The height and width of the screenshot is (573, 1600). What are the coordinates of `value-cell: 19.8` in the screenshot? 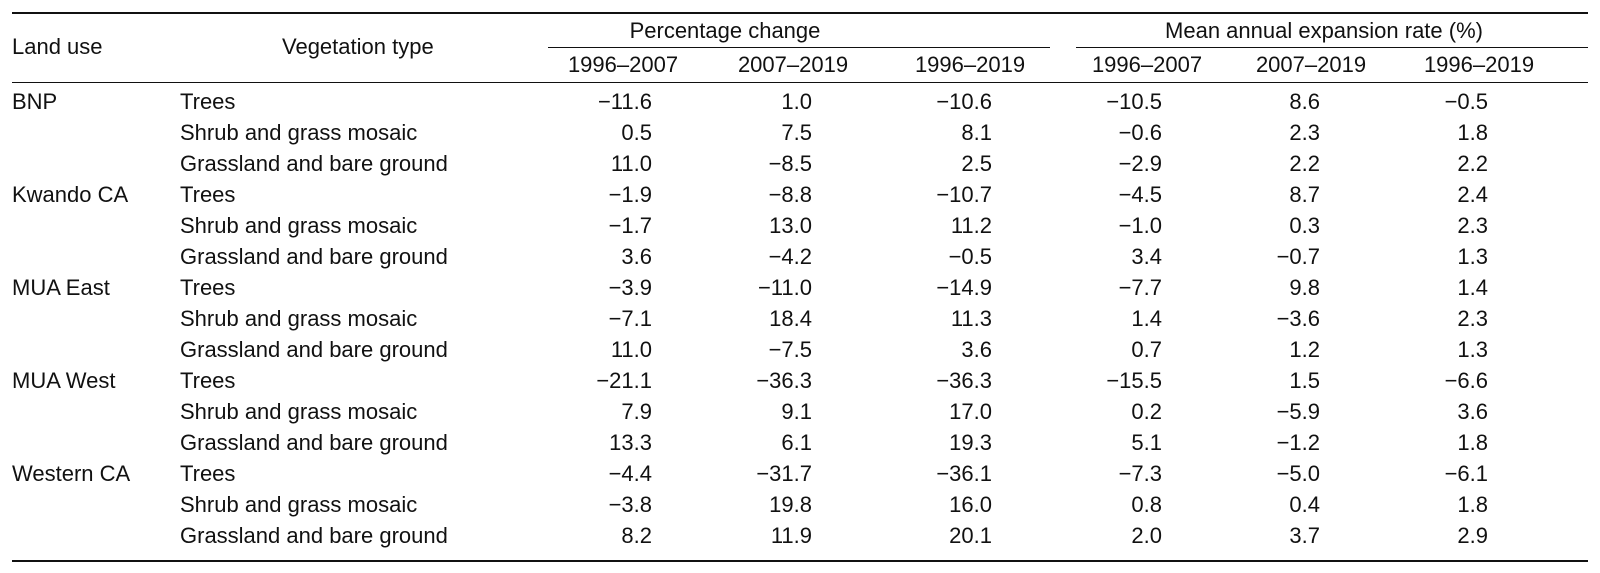 It's located at (790, 504).